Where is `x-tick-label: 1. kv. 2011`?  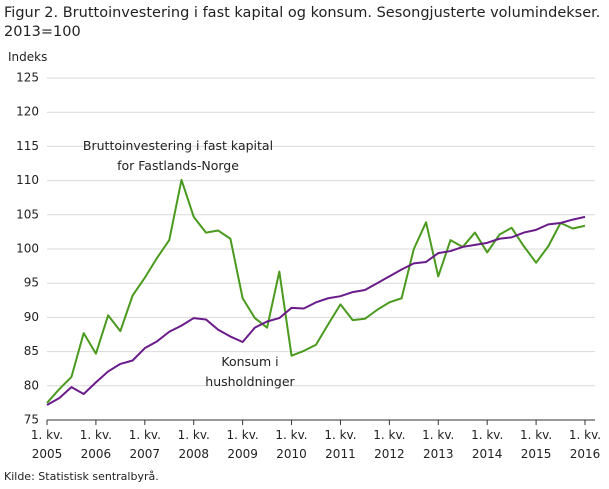 x-tick-label: 1. kv. 2011 is located at coordinates (340, 444).